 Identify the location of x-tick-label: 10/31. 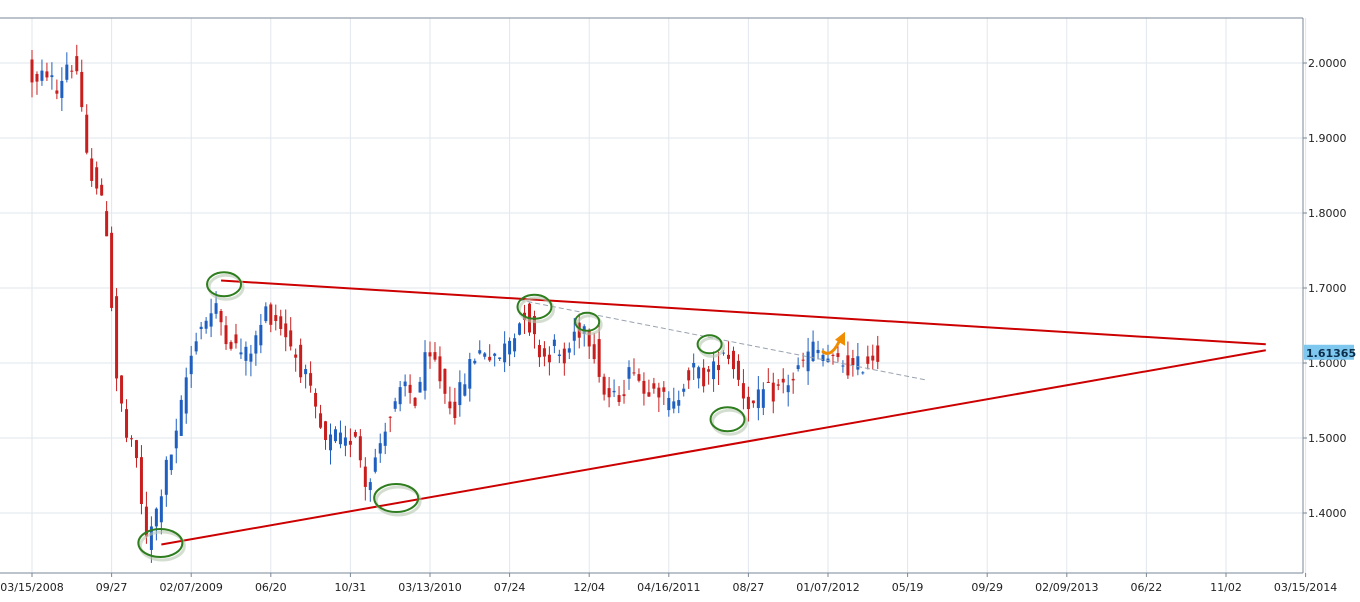
(351, 587).